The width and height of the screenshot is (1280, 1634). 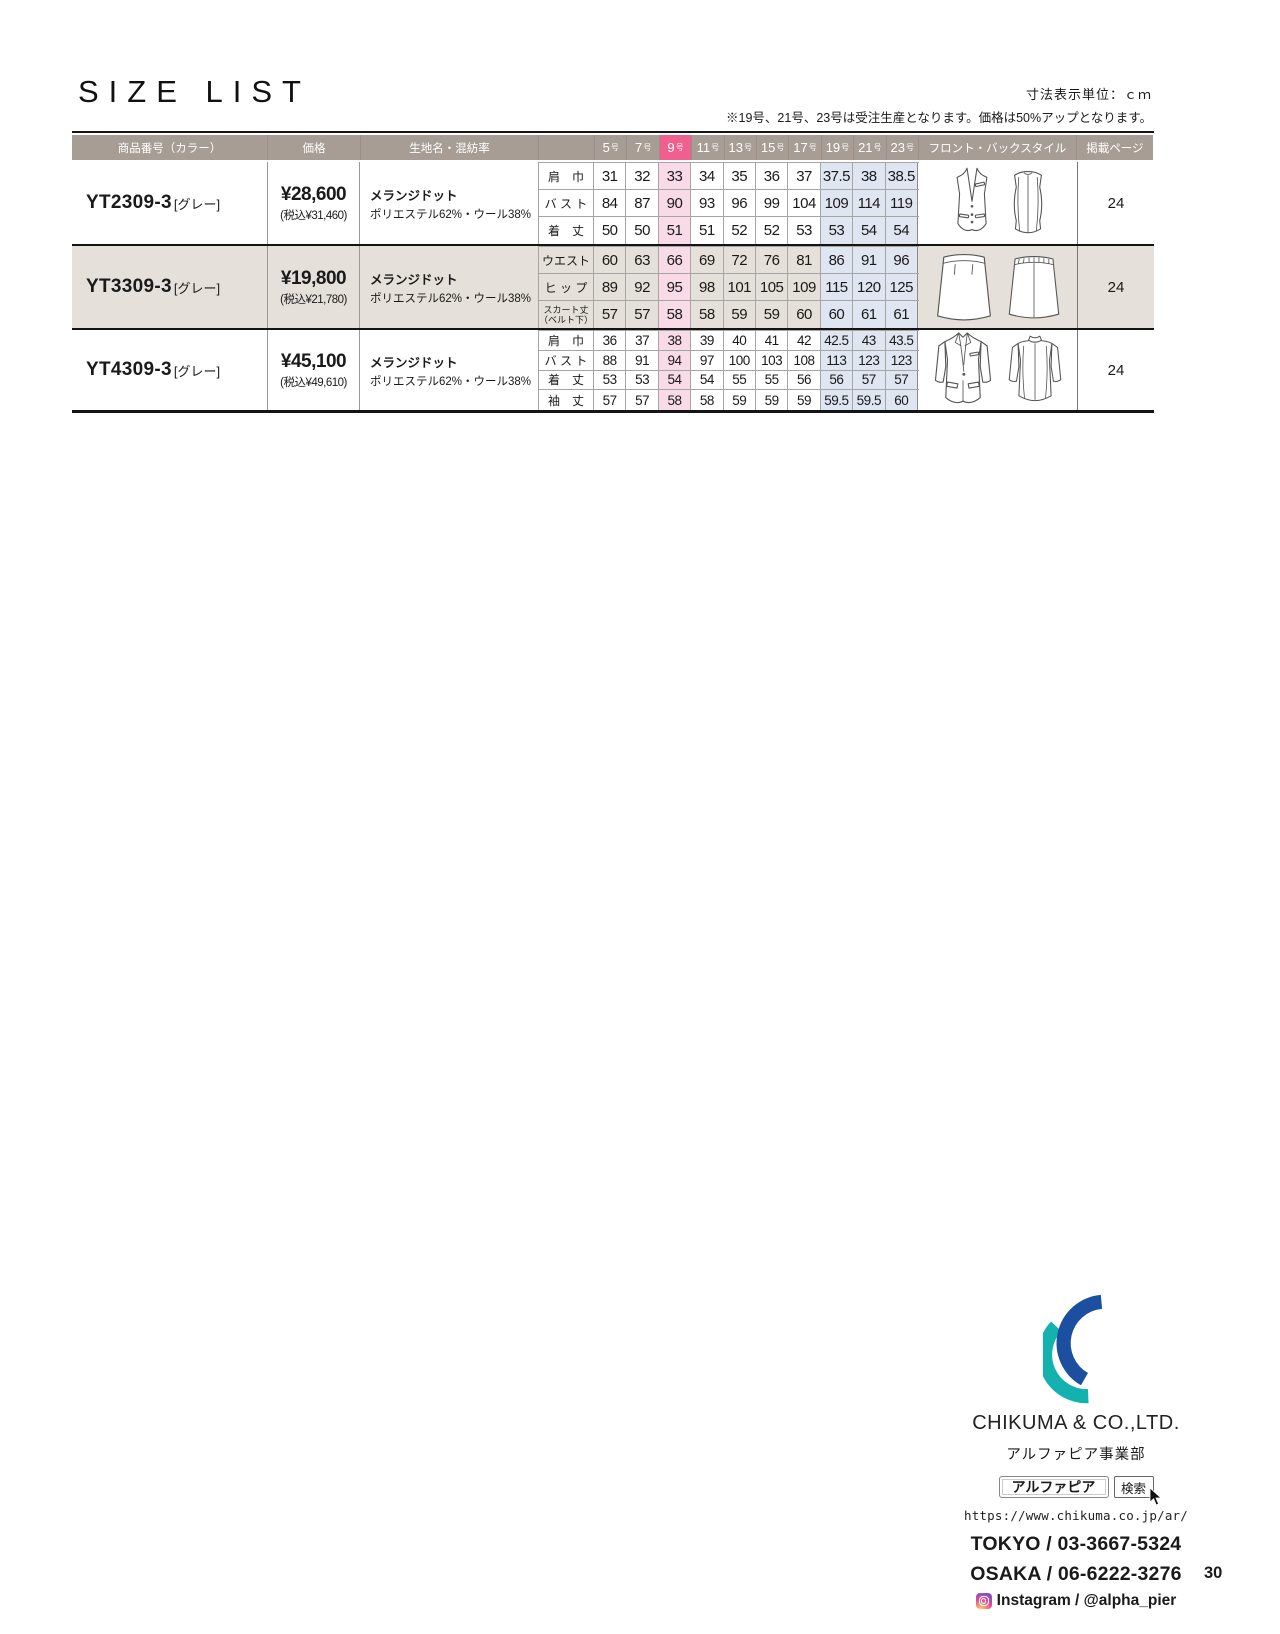 What do you see at coordinates (804, 147) in the screenshot?
I see `col-header-size: 17 号` at bounding box center [804, 147].